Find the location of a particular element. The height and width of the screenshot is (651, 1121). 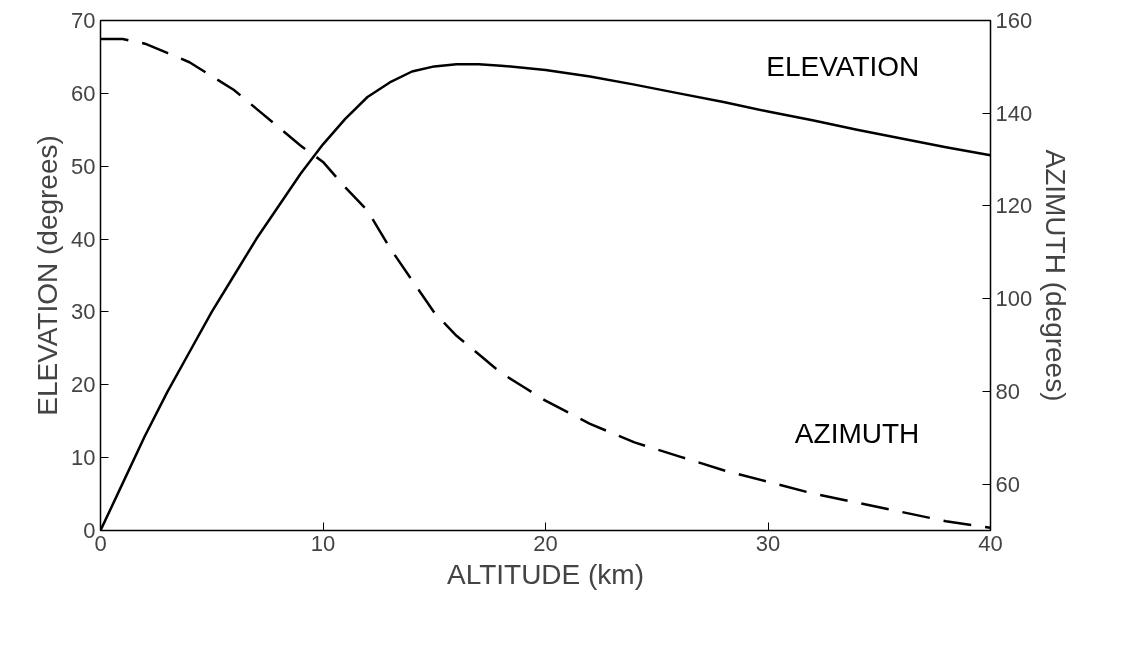

y-tick-label: 10 is located at coordinates (83, 458).